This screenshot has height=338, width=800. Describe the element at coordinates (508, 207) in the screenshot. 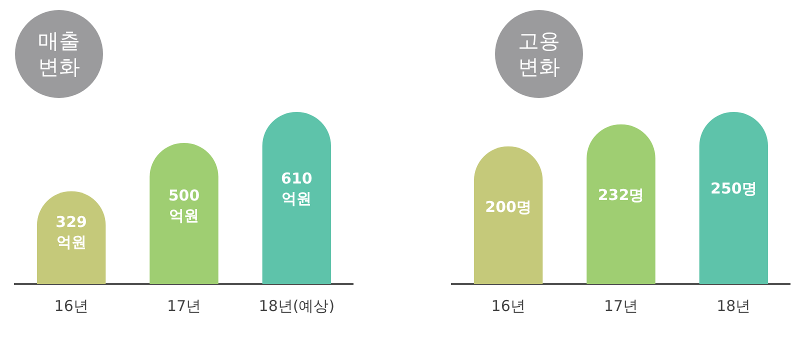

I see `data-label: 200명` at that location.